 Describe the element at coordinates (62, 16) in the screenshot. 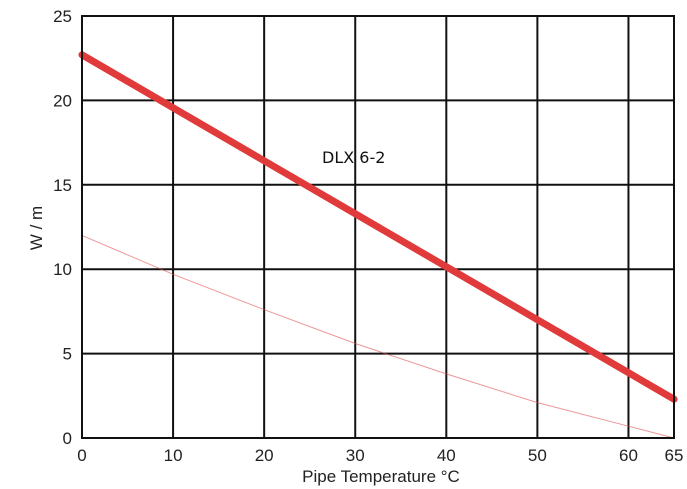

I see `y-tick-label: 25` at that location.